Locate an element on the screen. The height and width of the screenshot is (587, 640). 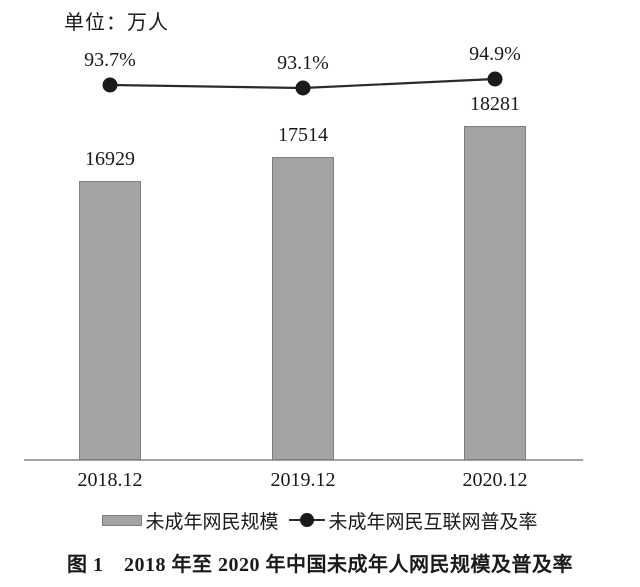
legend-line-marker is located at coordinates (306, 520).